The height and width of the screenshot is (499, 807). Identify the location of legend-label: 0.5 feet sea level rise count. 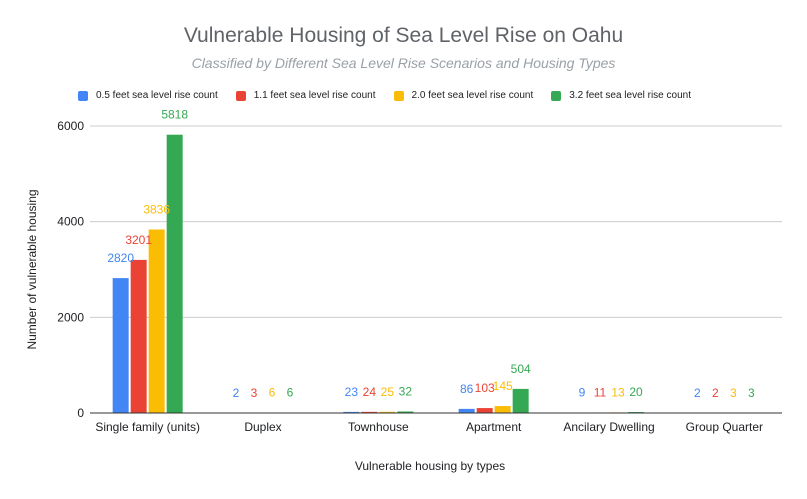
(157, 95).